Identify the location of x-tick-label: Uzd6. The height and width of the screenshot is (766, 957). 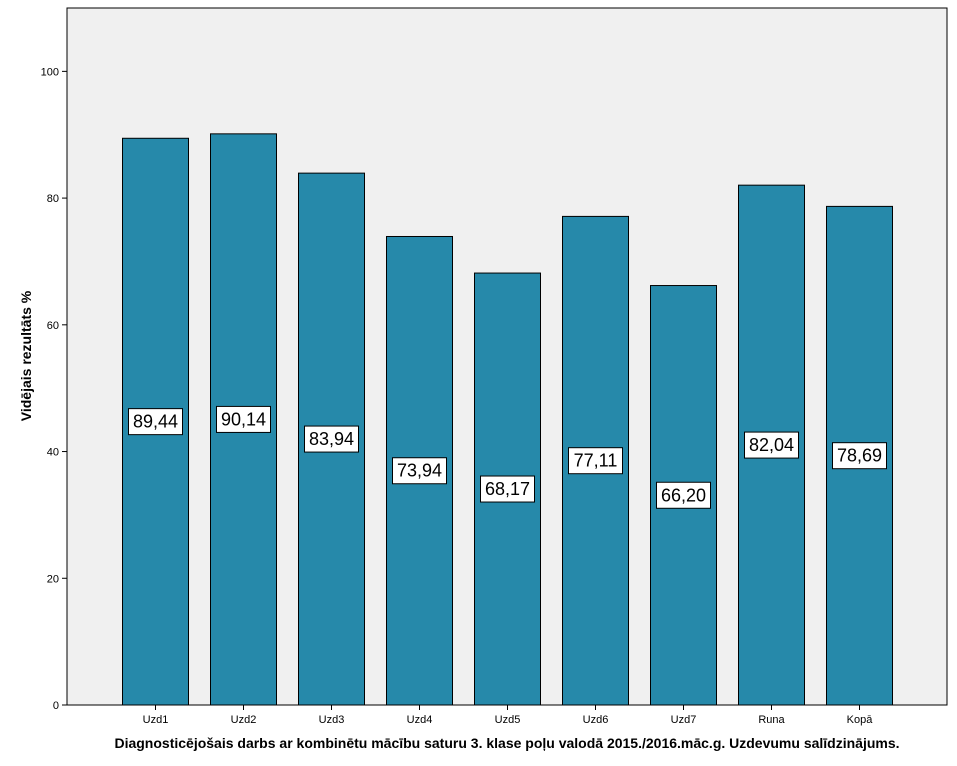
(596, 720).